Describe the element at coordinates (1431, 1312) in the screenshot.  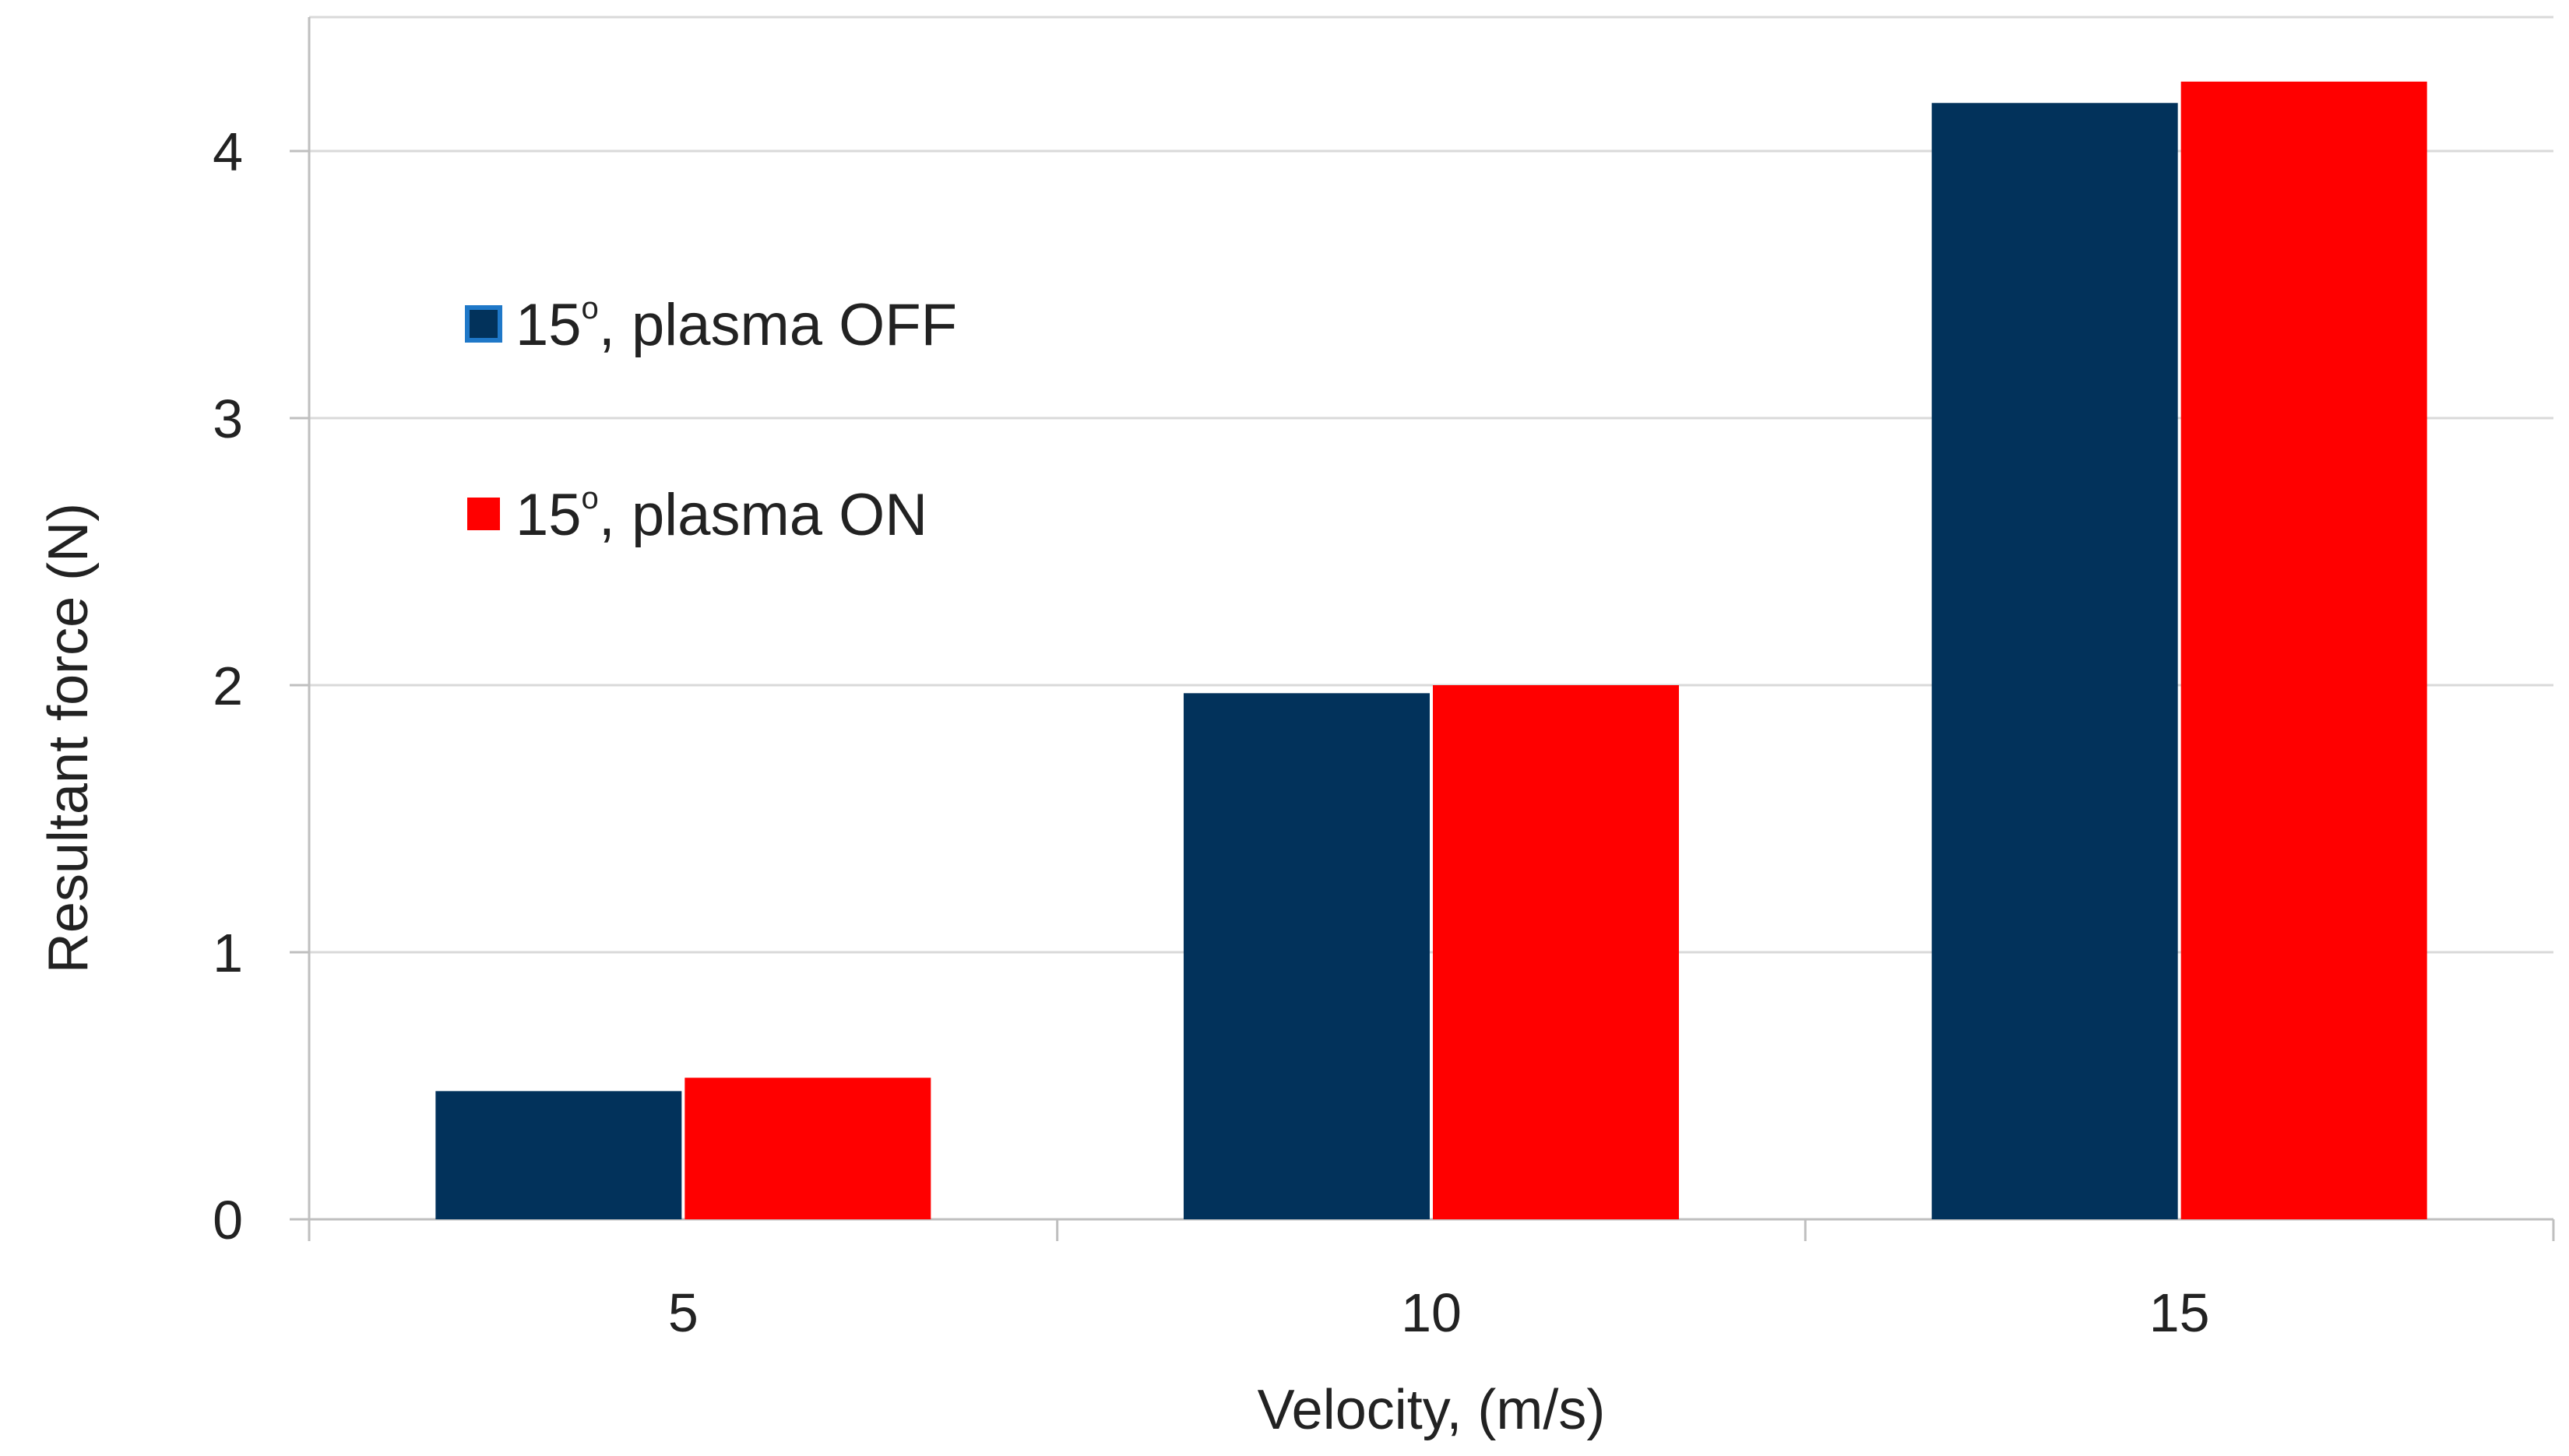
I see `x-tick-label-10: 10` at that location.